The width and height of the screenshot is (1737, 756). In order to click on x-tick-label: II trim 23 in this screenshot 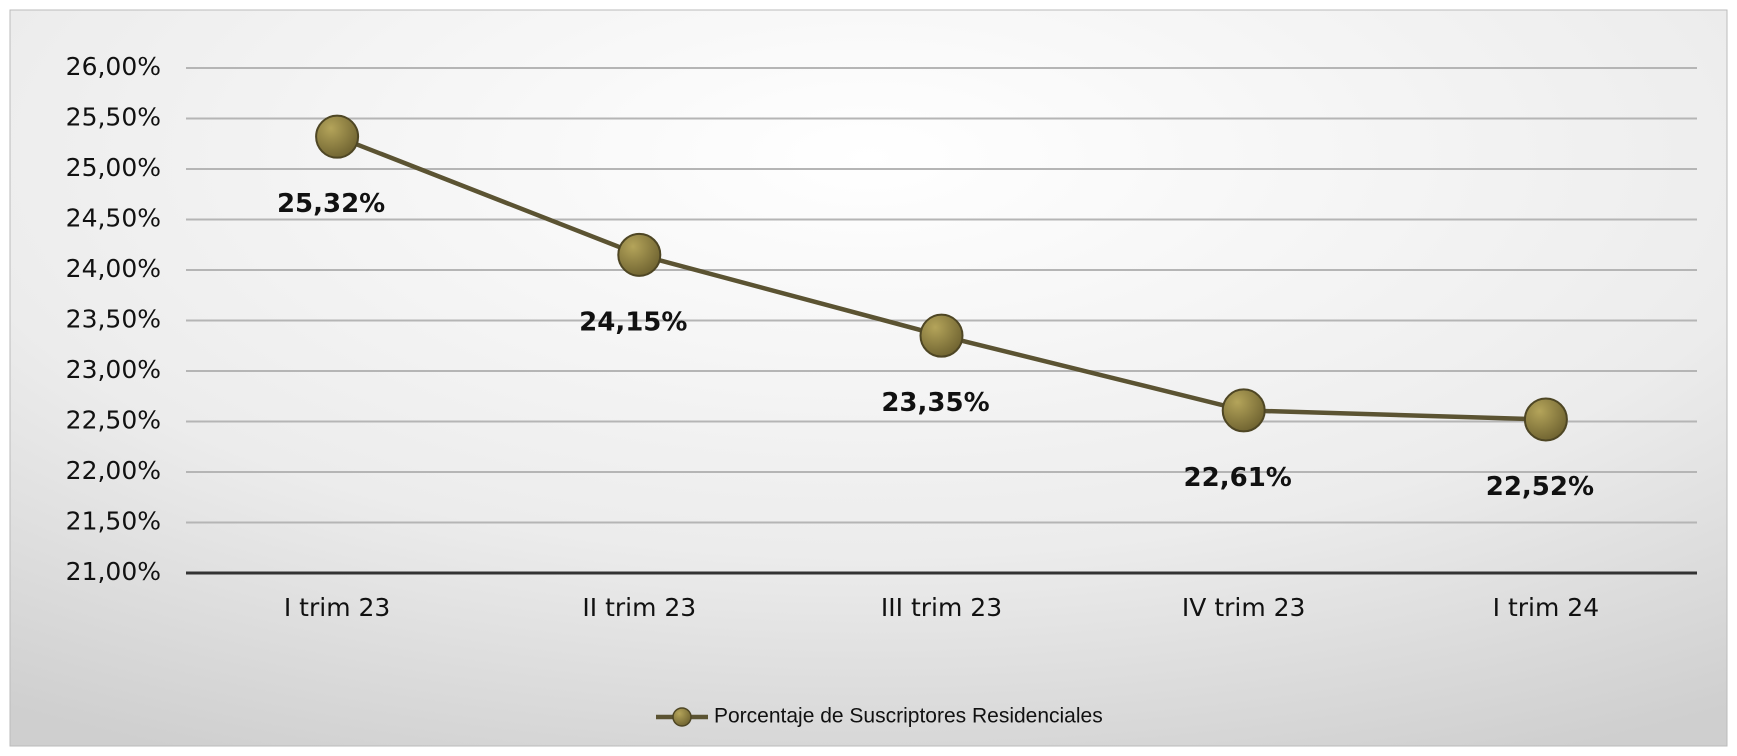, I will do `click(639, 607)`.